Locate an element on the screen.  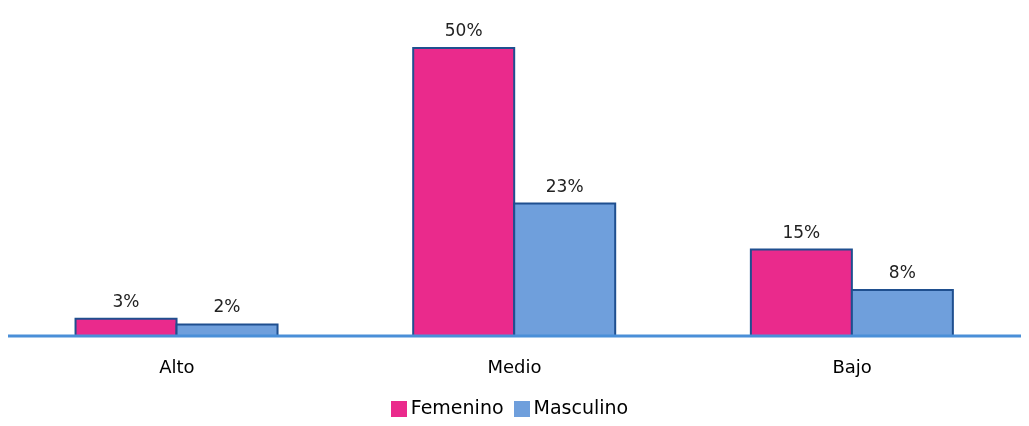
data-label: 8% is located at coordinates (902, 271).